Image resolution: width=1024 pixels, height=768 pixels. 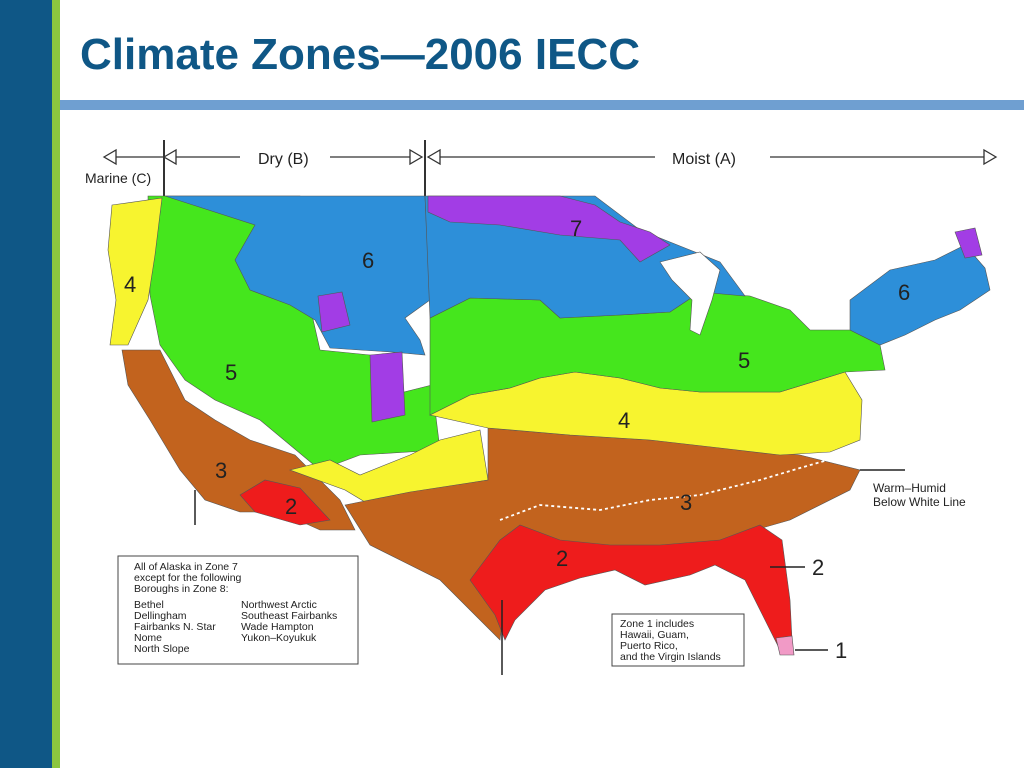 What do you see at coordinates (672, 487) in the screenshot?
I see `warm-humid-line` at bounding box center [672, 487].